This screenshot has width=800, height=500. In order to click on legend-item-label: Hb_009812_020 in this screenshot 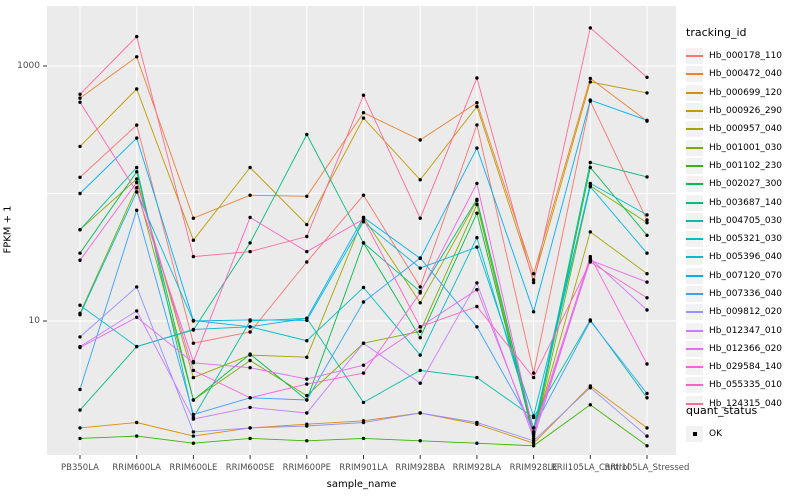, I will do `click(746, 312)`.